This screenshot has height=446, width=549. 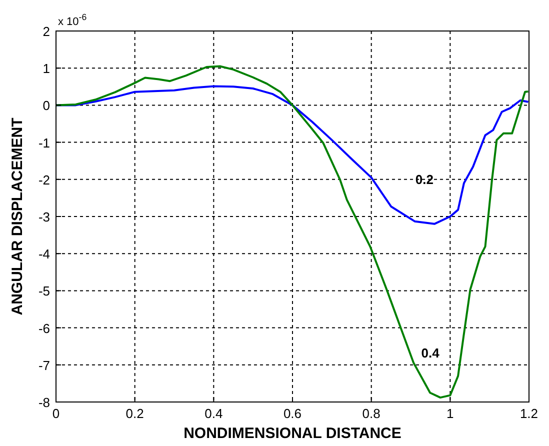 What do you see at coordinates (292, 413) in the screenshot?
I see `x-tick-label: 0.6` at bounding box center [292, 413].